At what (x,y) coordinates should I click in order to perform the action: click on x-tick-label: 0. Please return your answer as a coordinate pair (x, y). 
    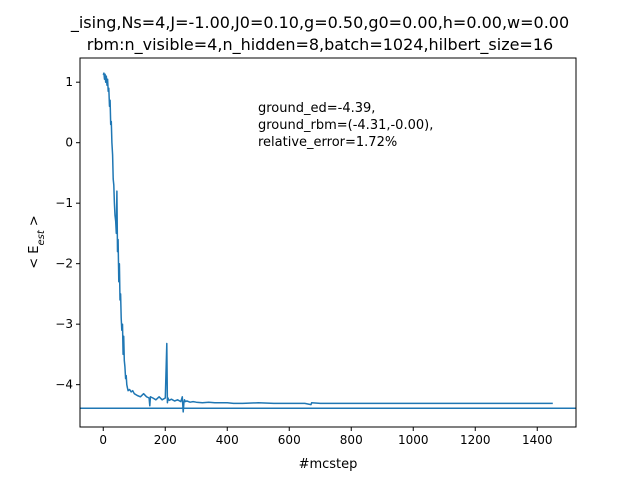
    Looking at the image, I should click on (103, 440).